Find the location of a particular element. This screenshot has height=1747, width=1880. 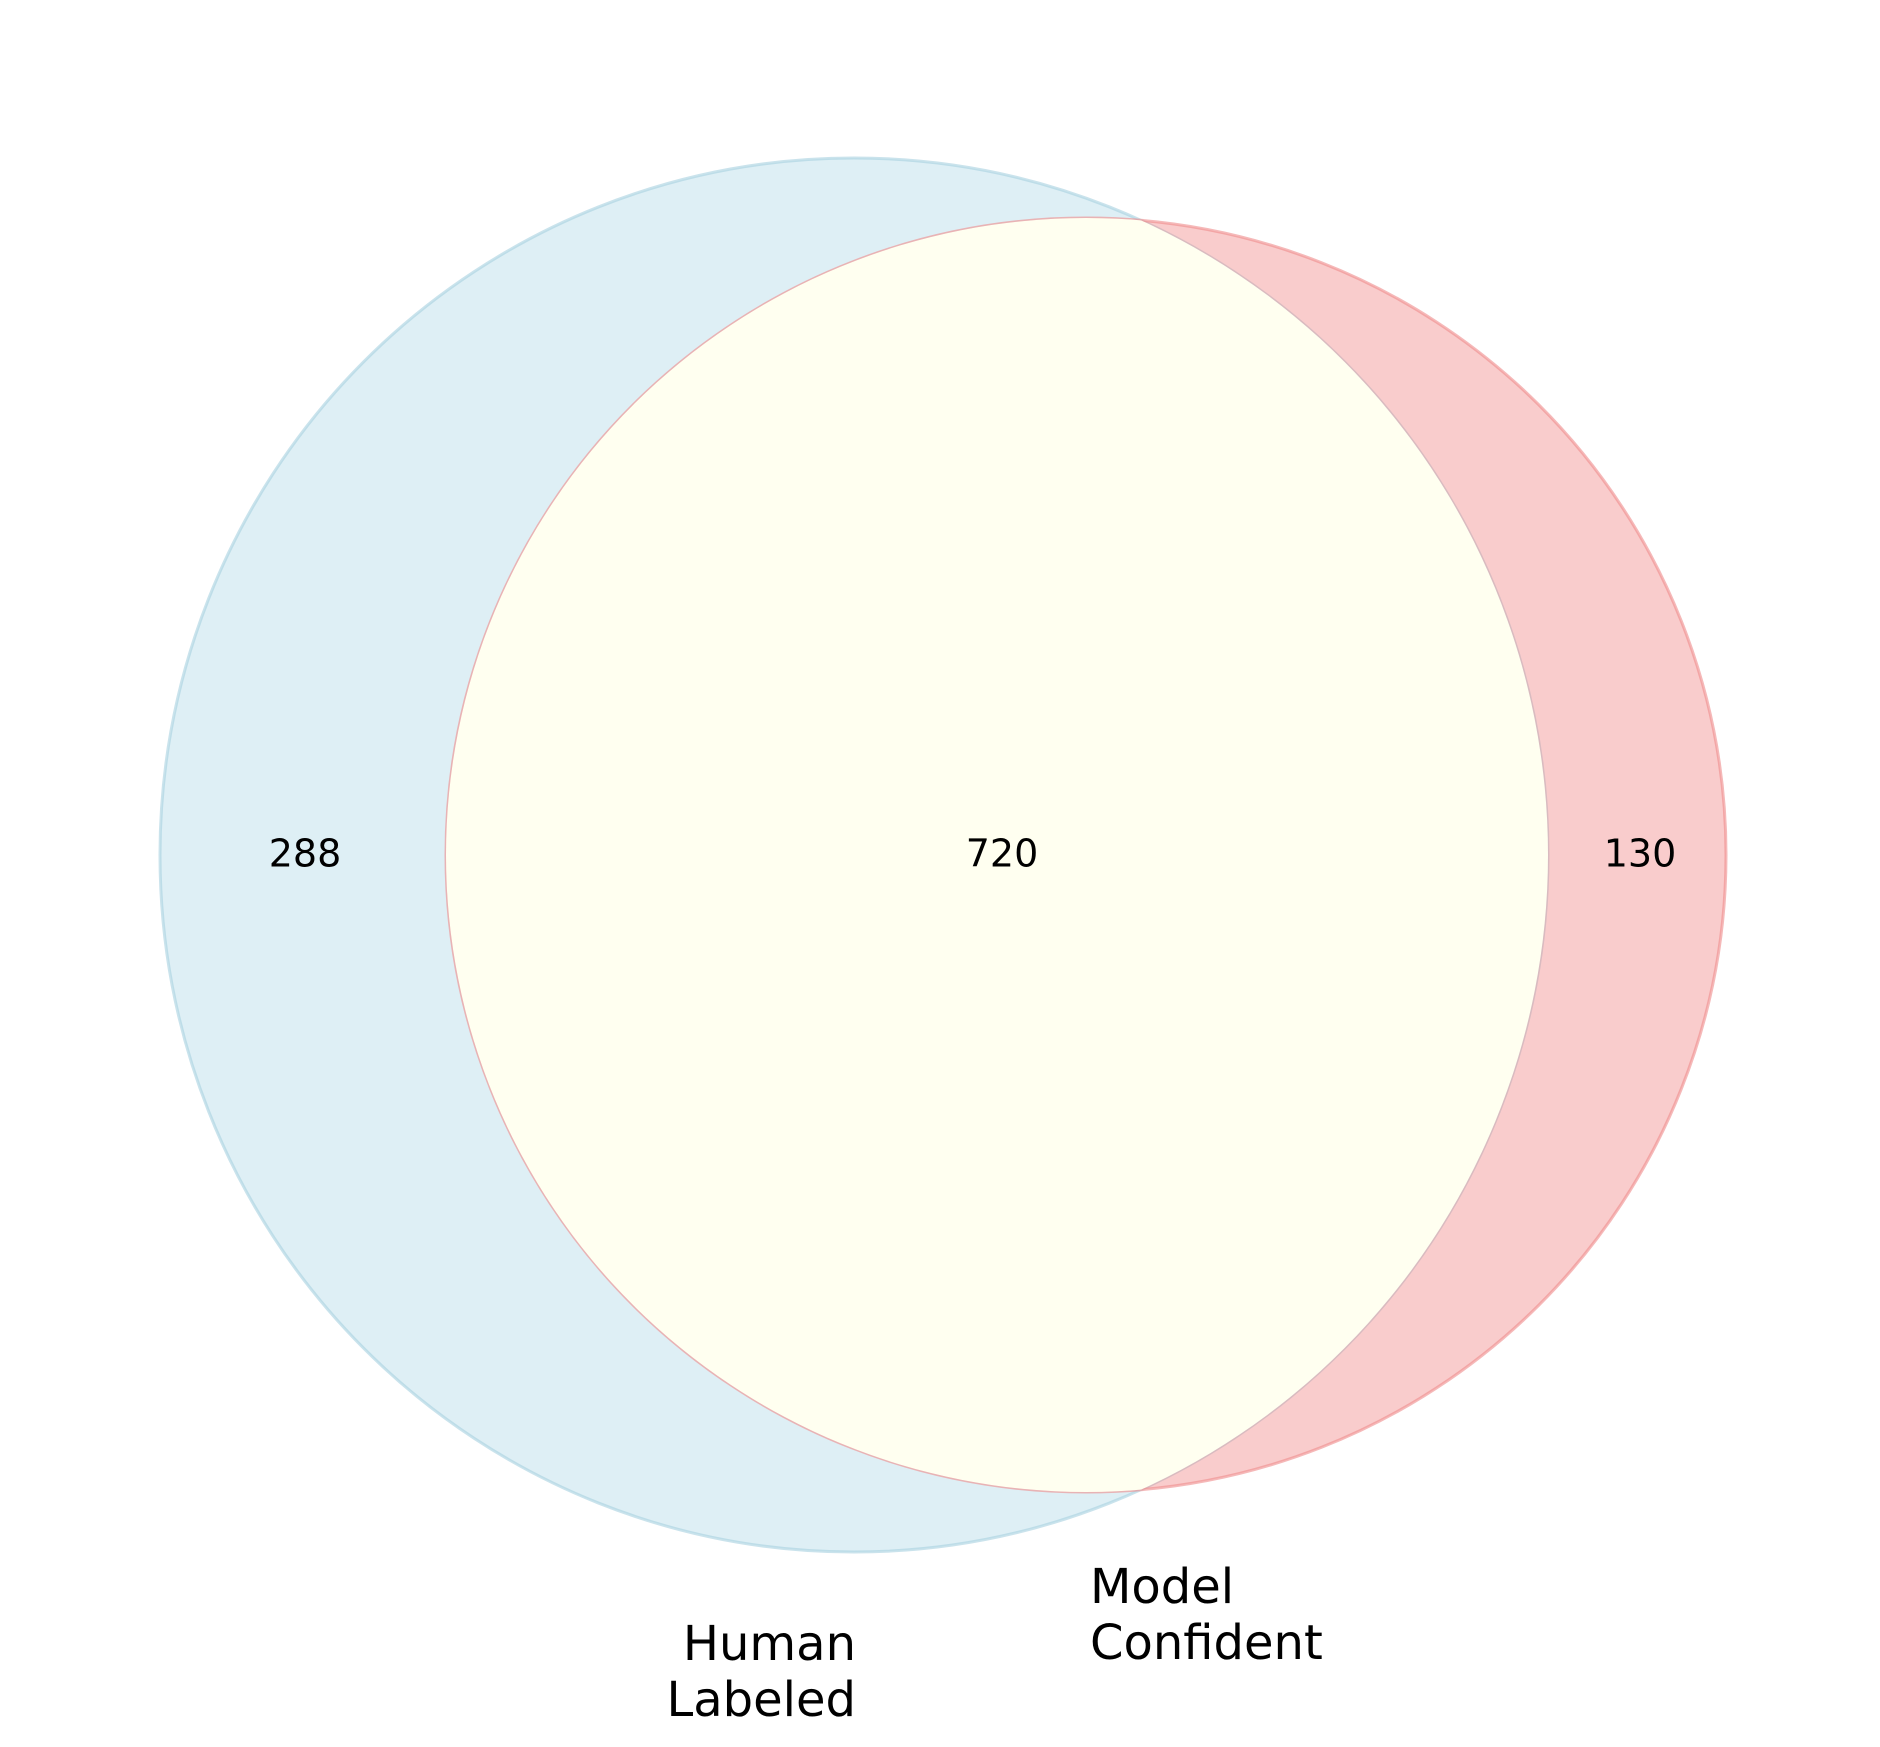

set-label-model-line-2: Confident is located at coordinates (1206, 1643).